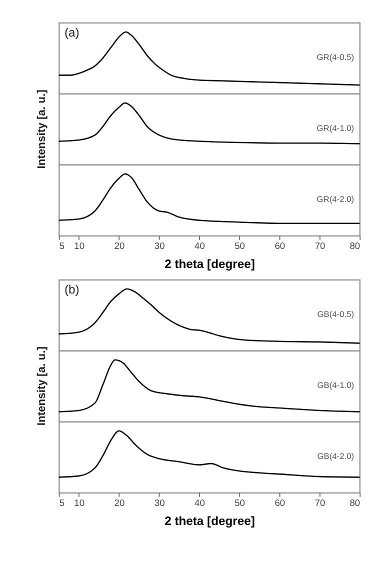 The width and height of the screenshot is (369, 569). I want to click on text: GB(4-1.0), so click(335, 385).